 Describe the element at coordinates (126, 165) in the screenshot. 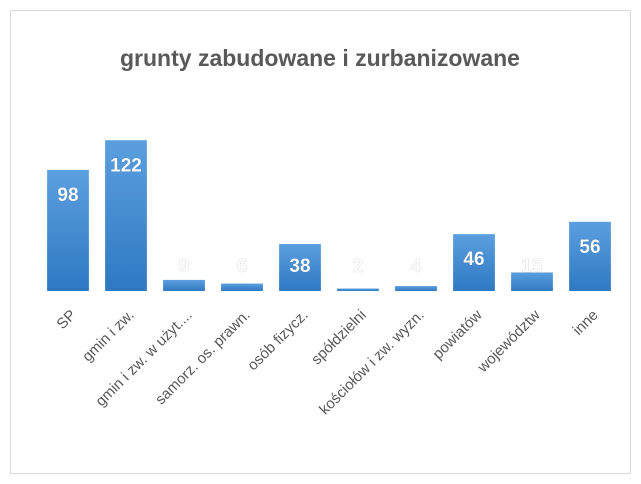

I see `data-label: 122` at that location.